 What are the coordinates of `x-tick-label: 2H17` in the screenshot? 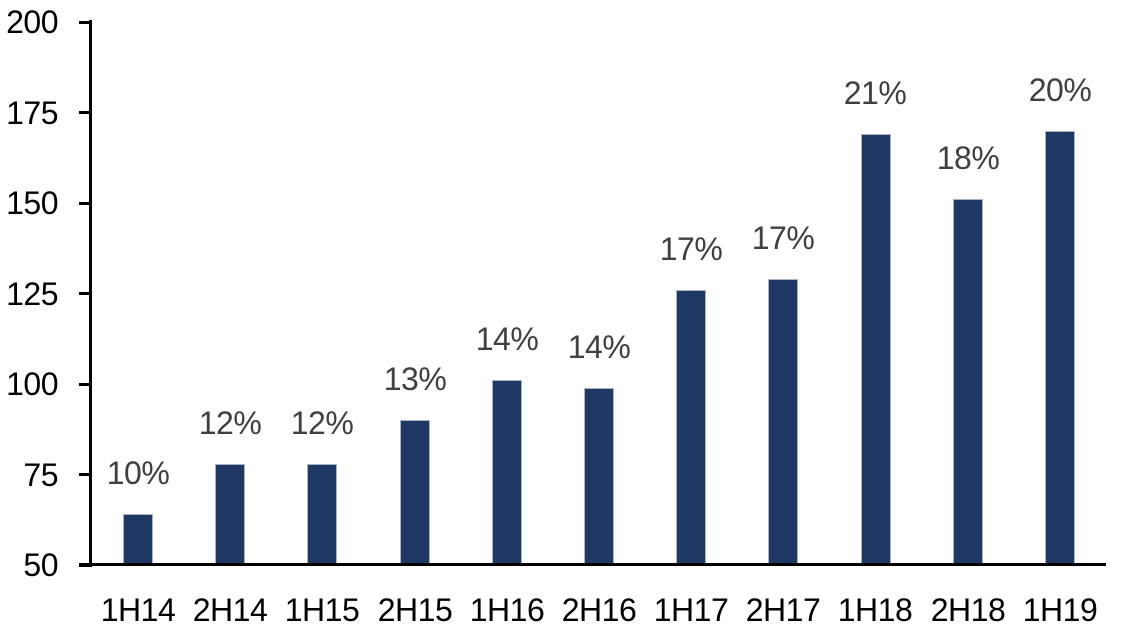 It's located at (783, 610).